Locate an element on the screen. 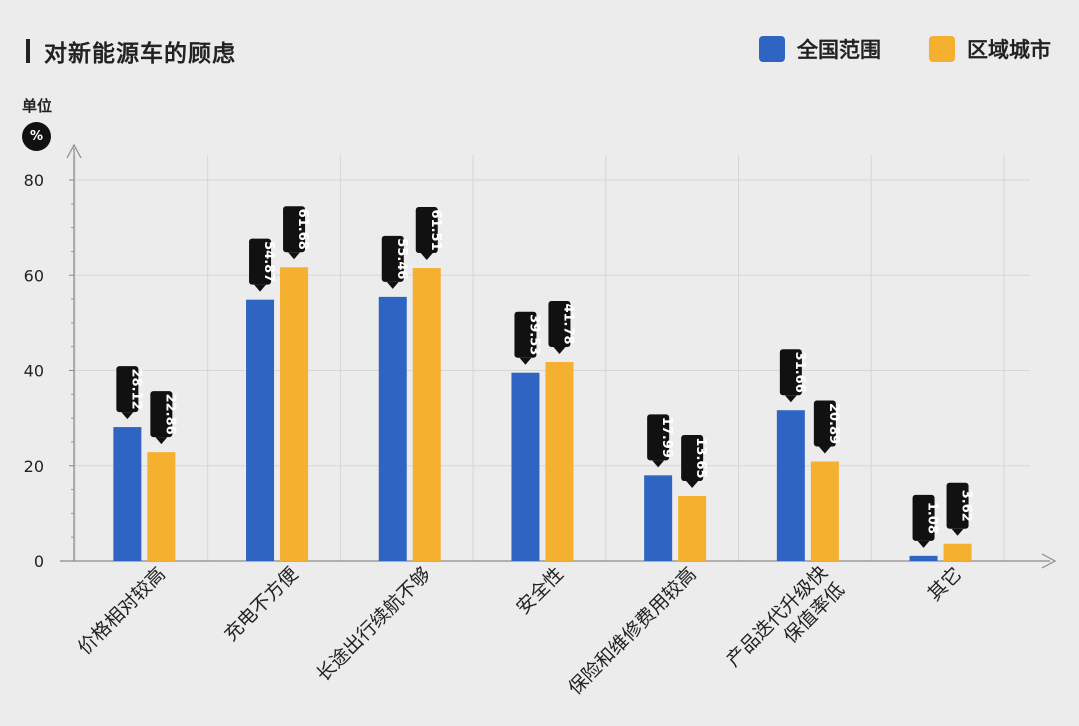  data-label-callout: 28.12 is located at coordinates (129, 393).